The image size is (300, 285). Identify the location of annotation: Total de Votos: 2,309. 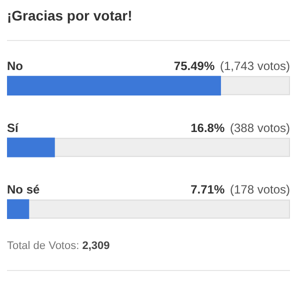
(58, 246).